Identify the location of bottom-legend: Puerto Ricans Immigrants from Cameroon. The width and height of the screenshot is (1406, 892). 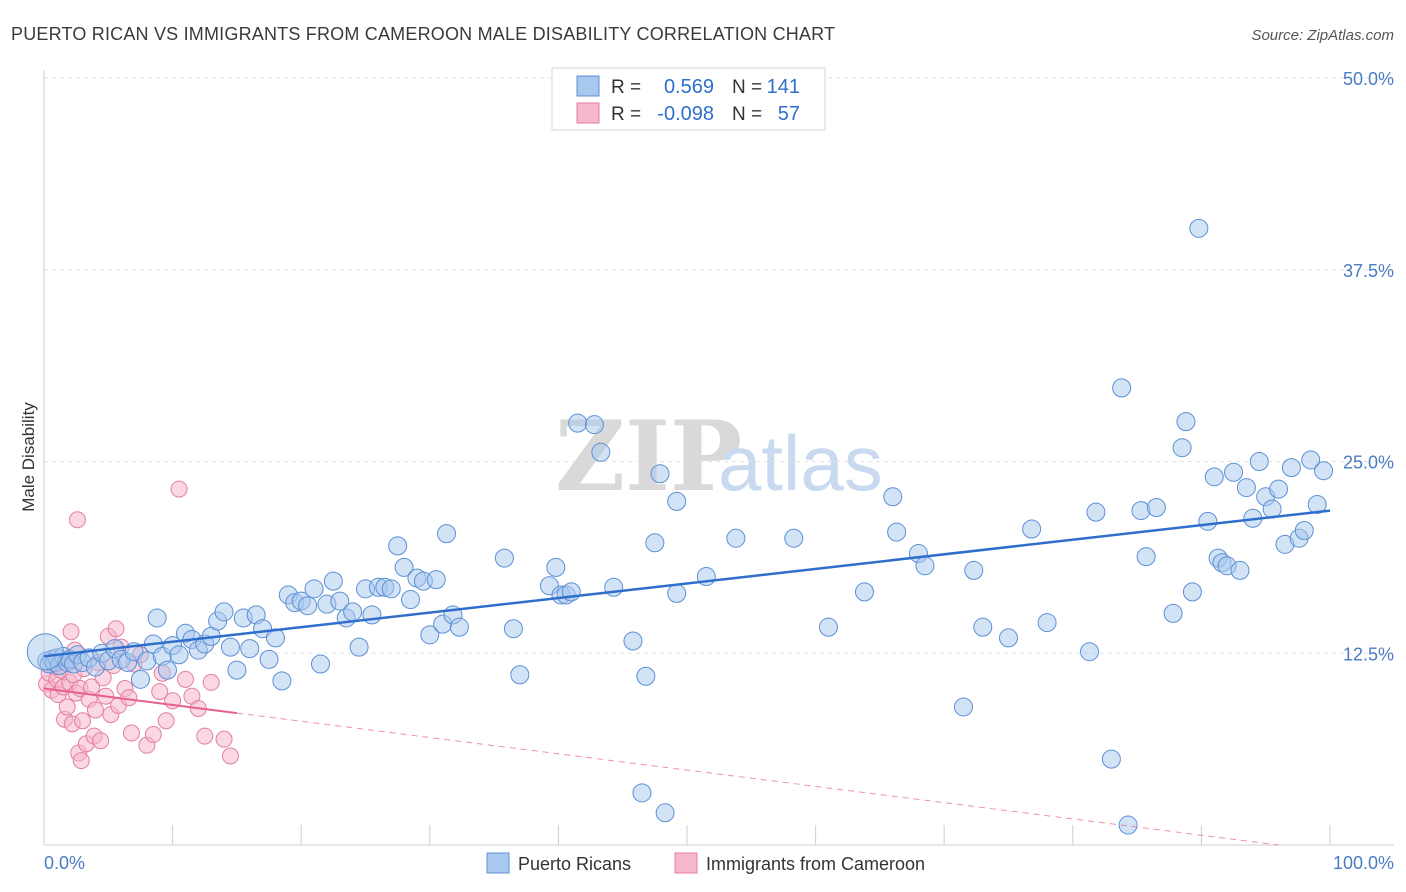
(705, 863).